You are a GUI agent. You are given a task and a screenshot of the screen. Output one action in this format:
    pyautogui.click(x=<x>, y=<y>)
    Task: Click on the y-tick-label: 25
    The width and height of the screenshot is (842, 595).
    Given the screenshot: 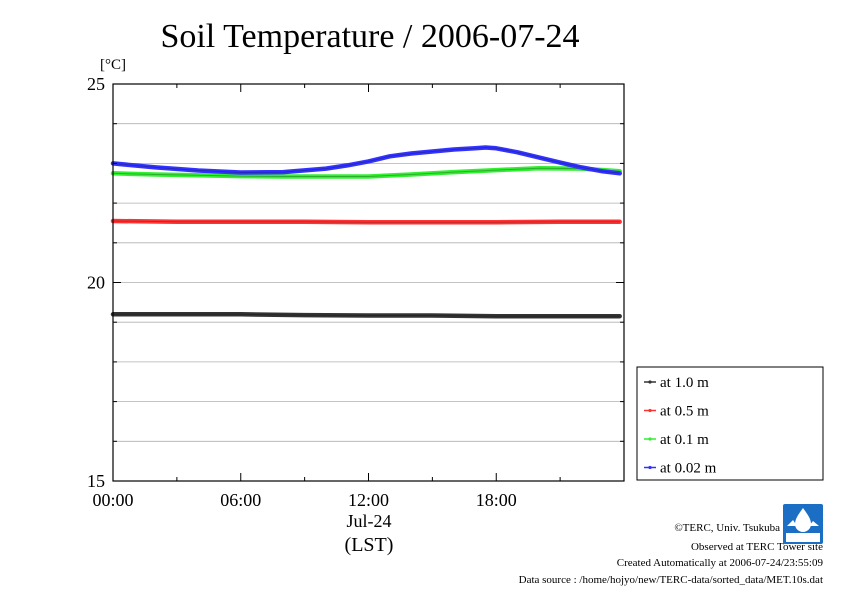 What is the action you would take?
    pyautogui.click(x=96, y=84)
    